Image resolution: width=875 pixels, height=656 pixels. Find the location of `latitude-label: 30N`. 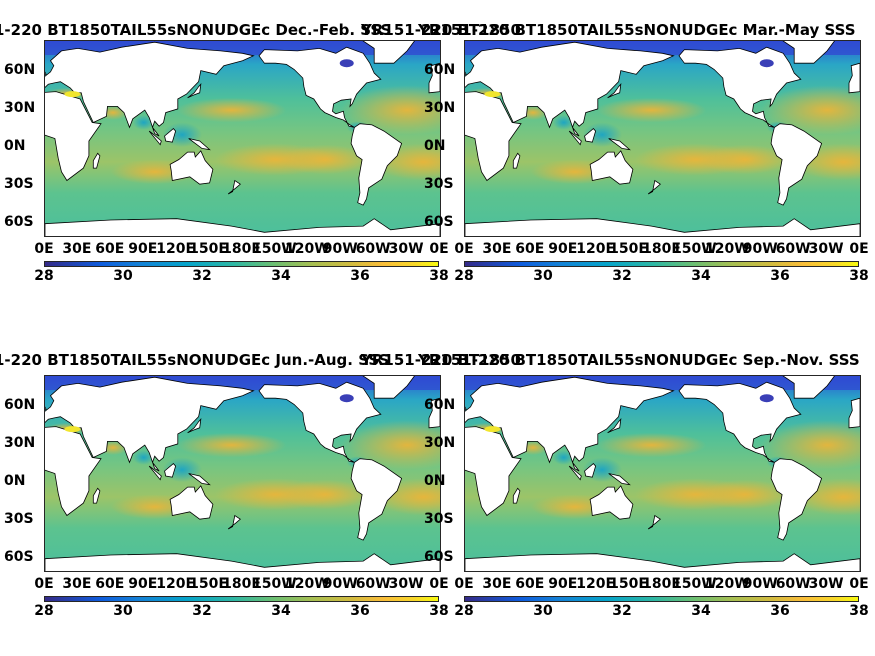

latitude-label: 30N is located at coordinates (20, 108).